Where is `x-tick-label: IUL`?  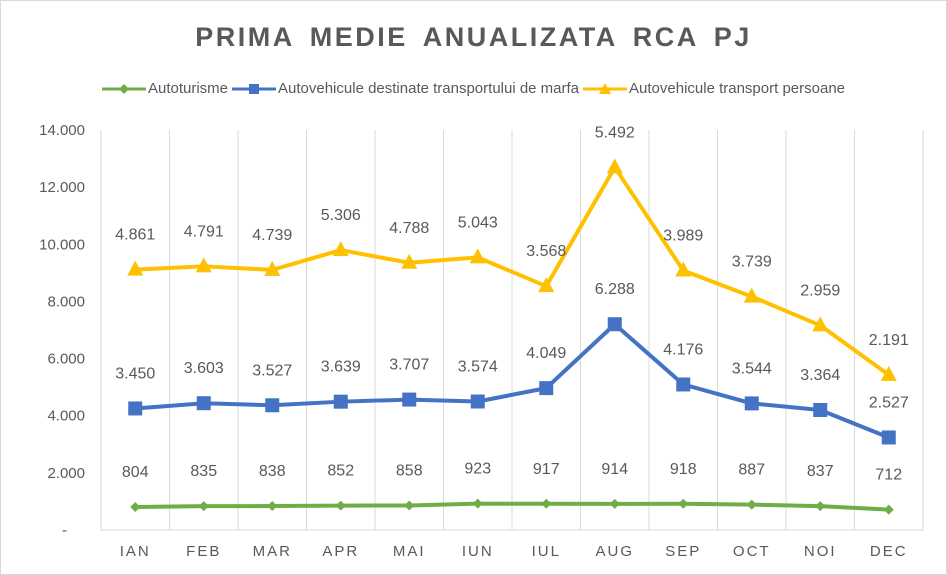
x-tick-label: IUL is located at coordinates (546, 551).